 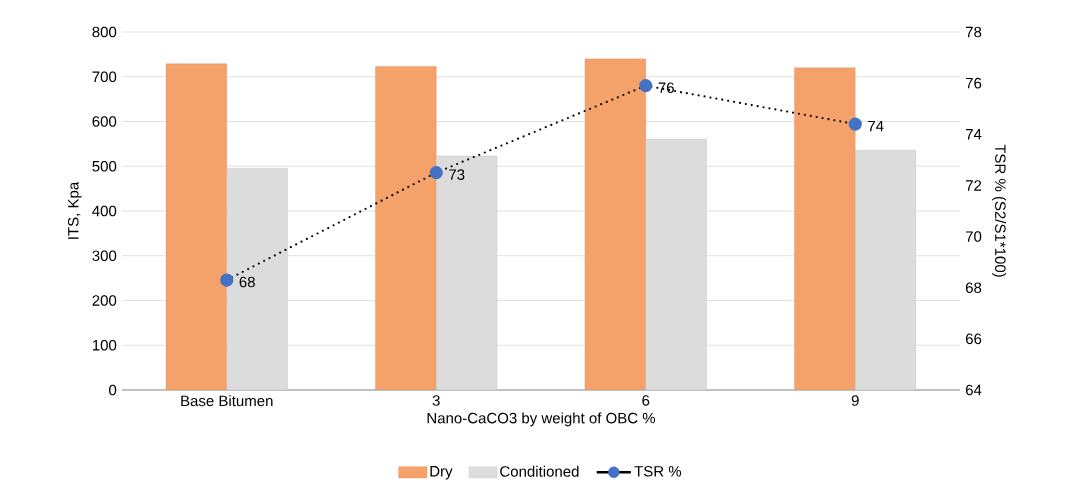 What do you see at coordinates (104, 77) in the screenshot?
I see `y-tick-label: 700` at bounding box center [104, 77].